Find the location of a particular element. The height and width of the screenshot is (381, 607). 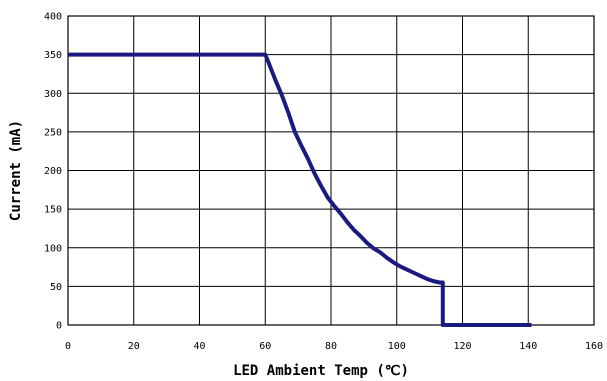

y-tick-label: 300 is located at coordinates (53, 94).